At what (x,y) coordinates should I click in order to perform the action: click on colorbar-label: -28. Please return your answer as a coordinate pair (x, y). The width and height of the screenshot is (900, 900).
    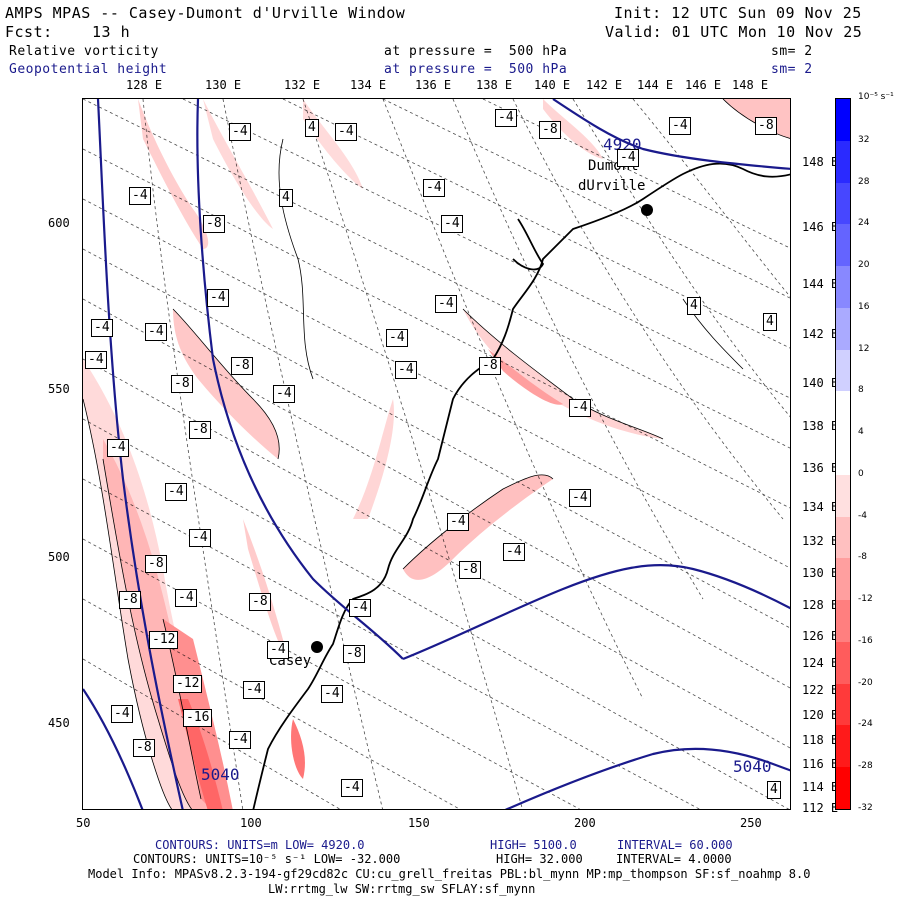
    Looking at the image, I should click on (865, 766).